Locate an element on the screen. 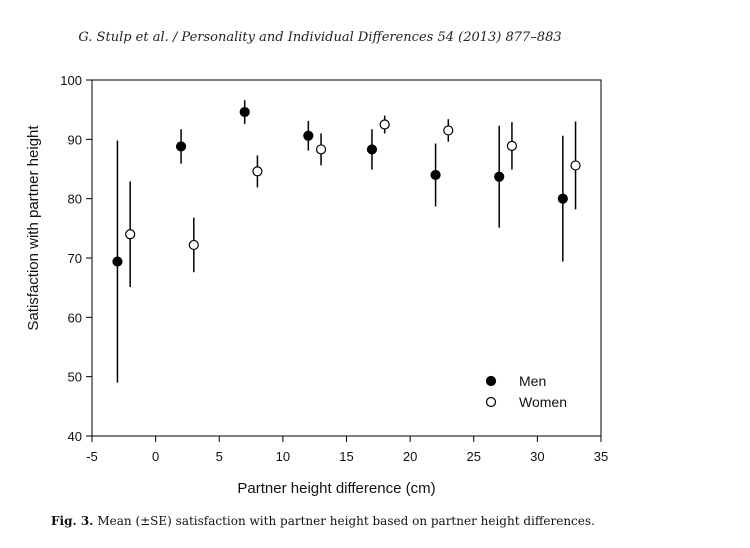  legend: Men Women is located at coordinates (526, 391).